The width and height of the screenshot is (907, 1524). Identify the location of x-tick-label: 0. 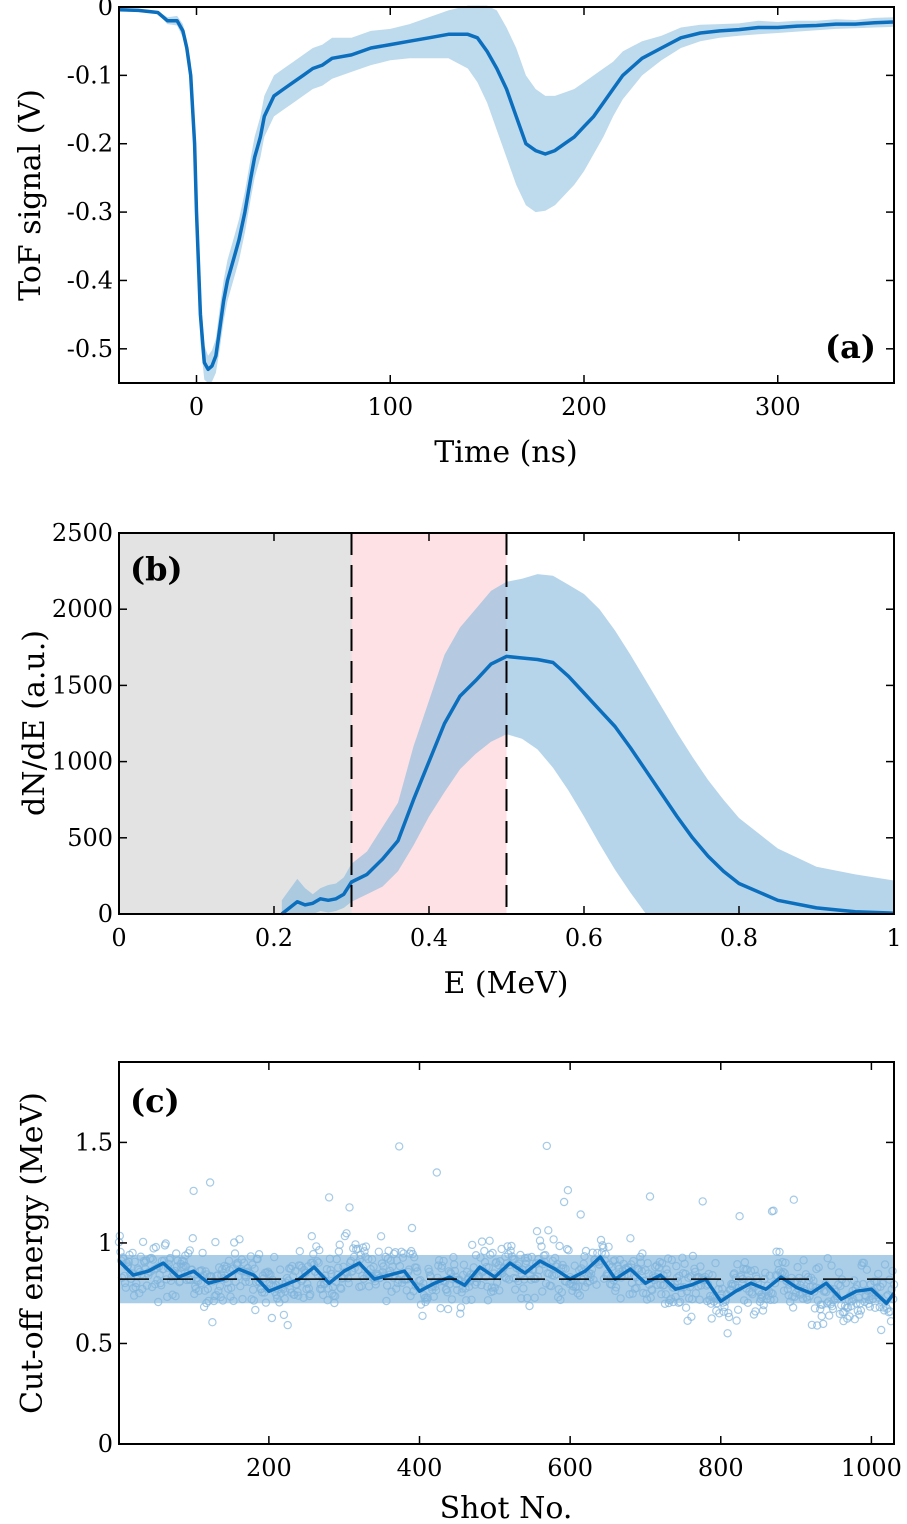
(196, 407).